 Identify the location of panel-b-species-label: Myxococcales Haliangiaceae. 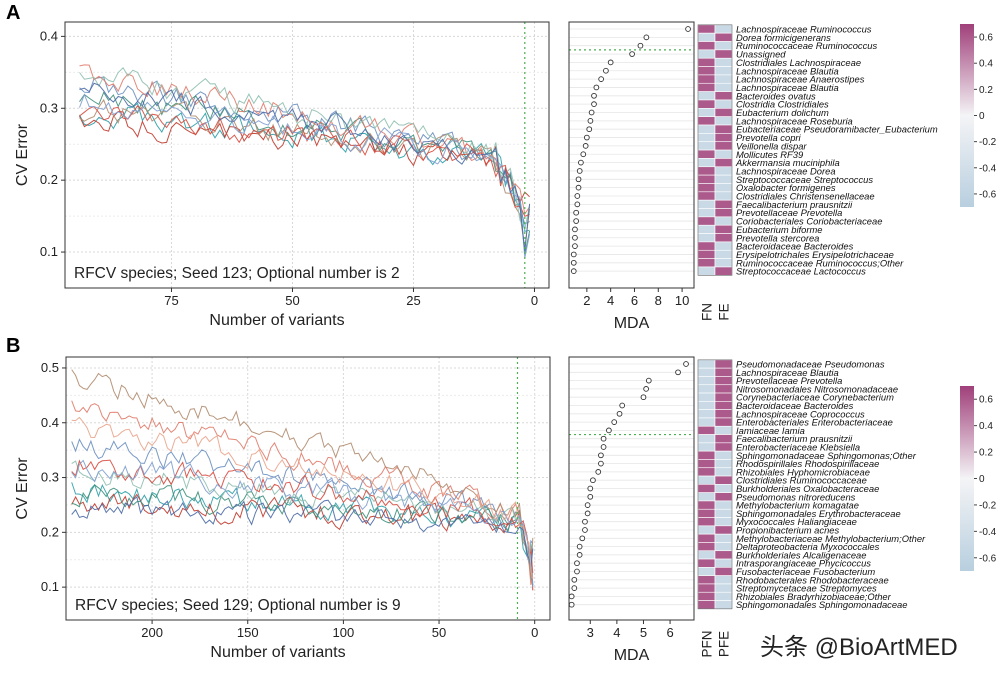
(796, 521).